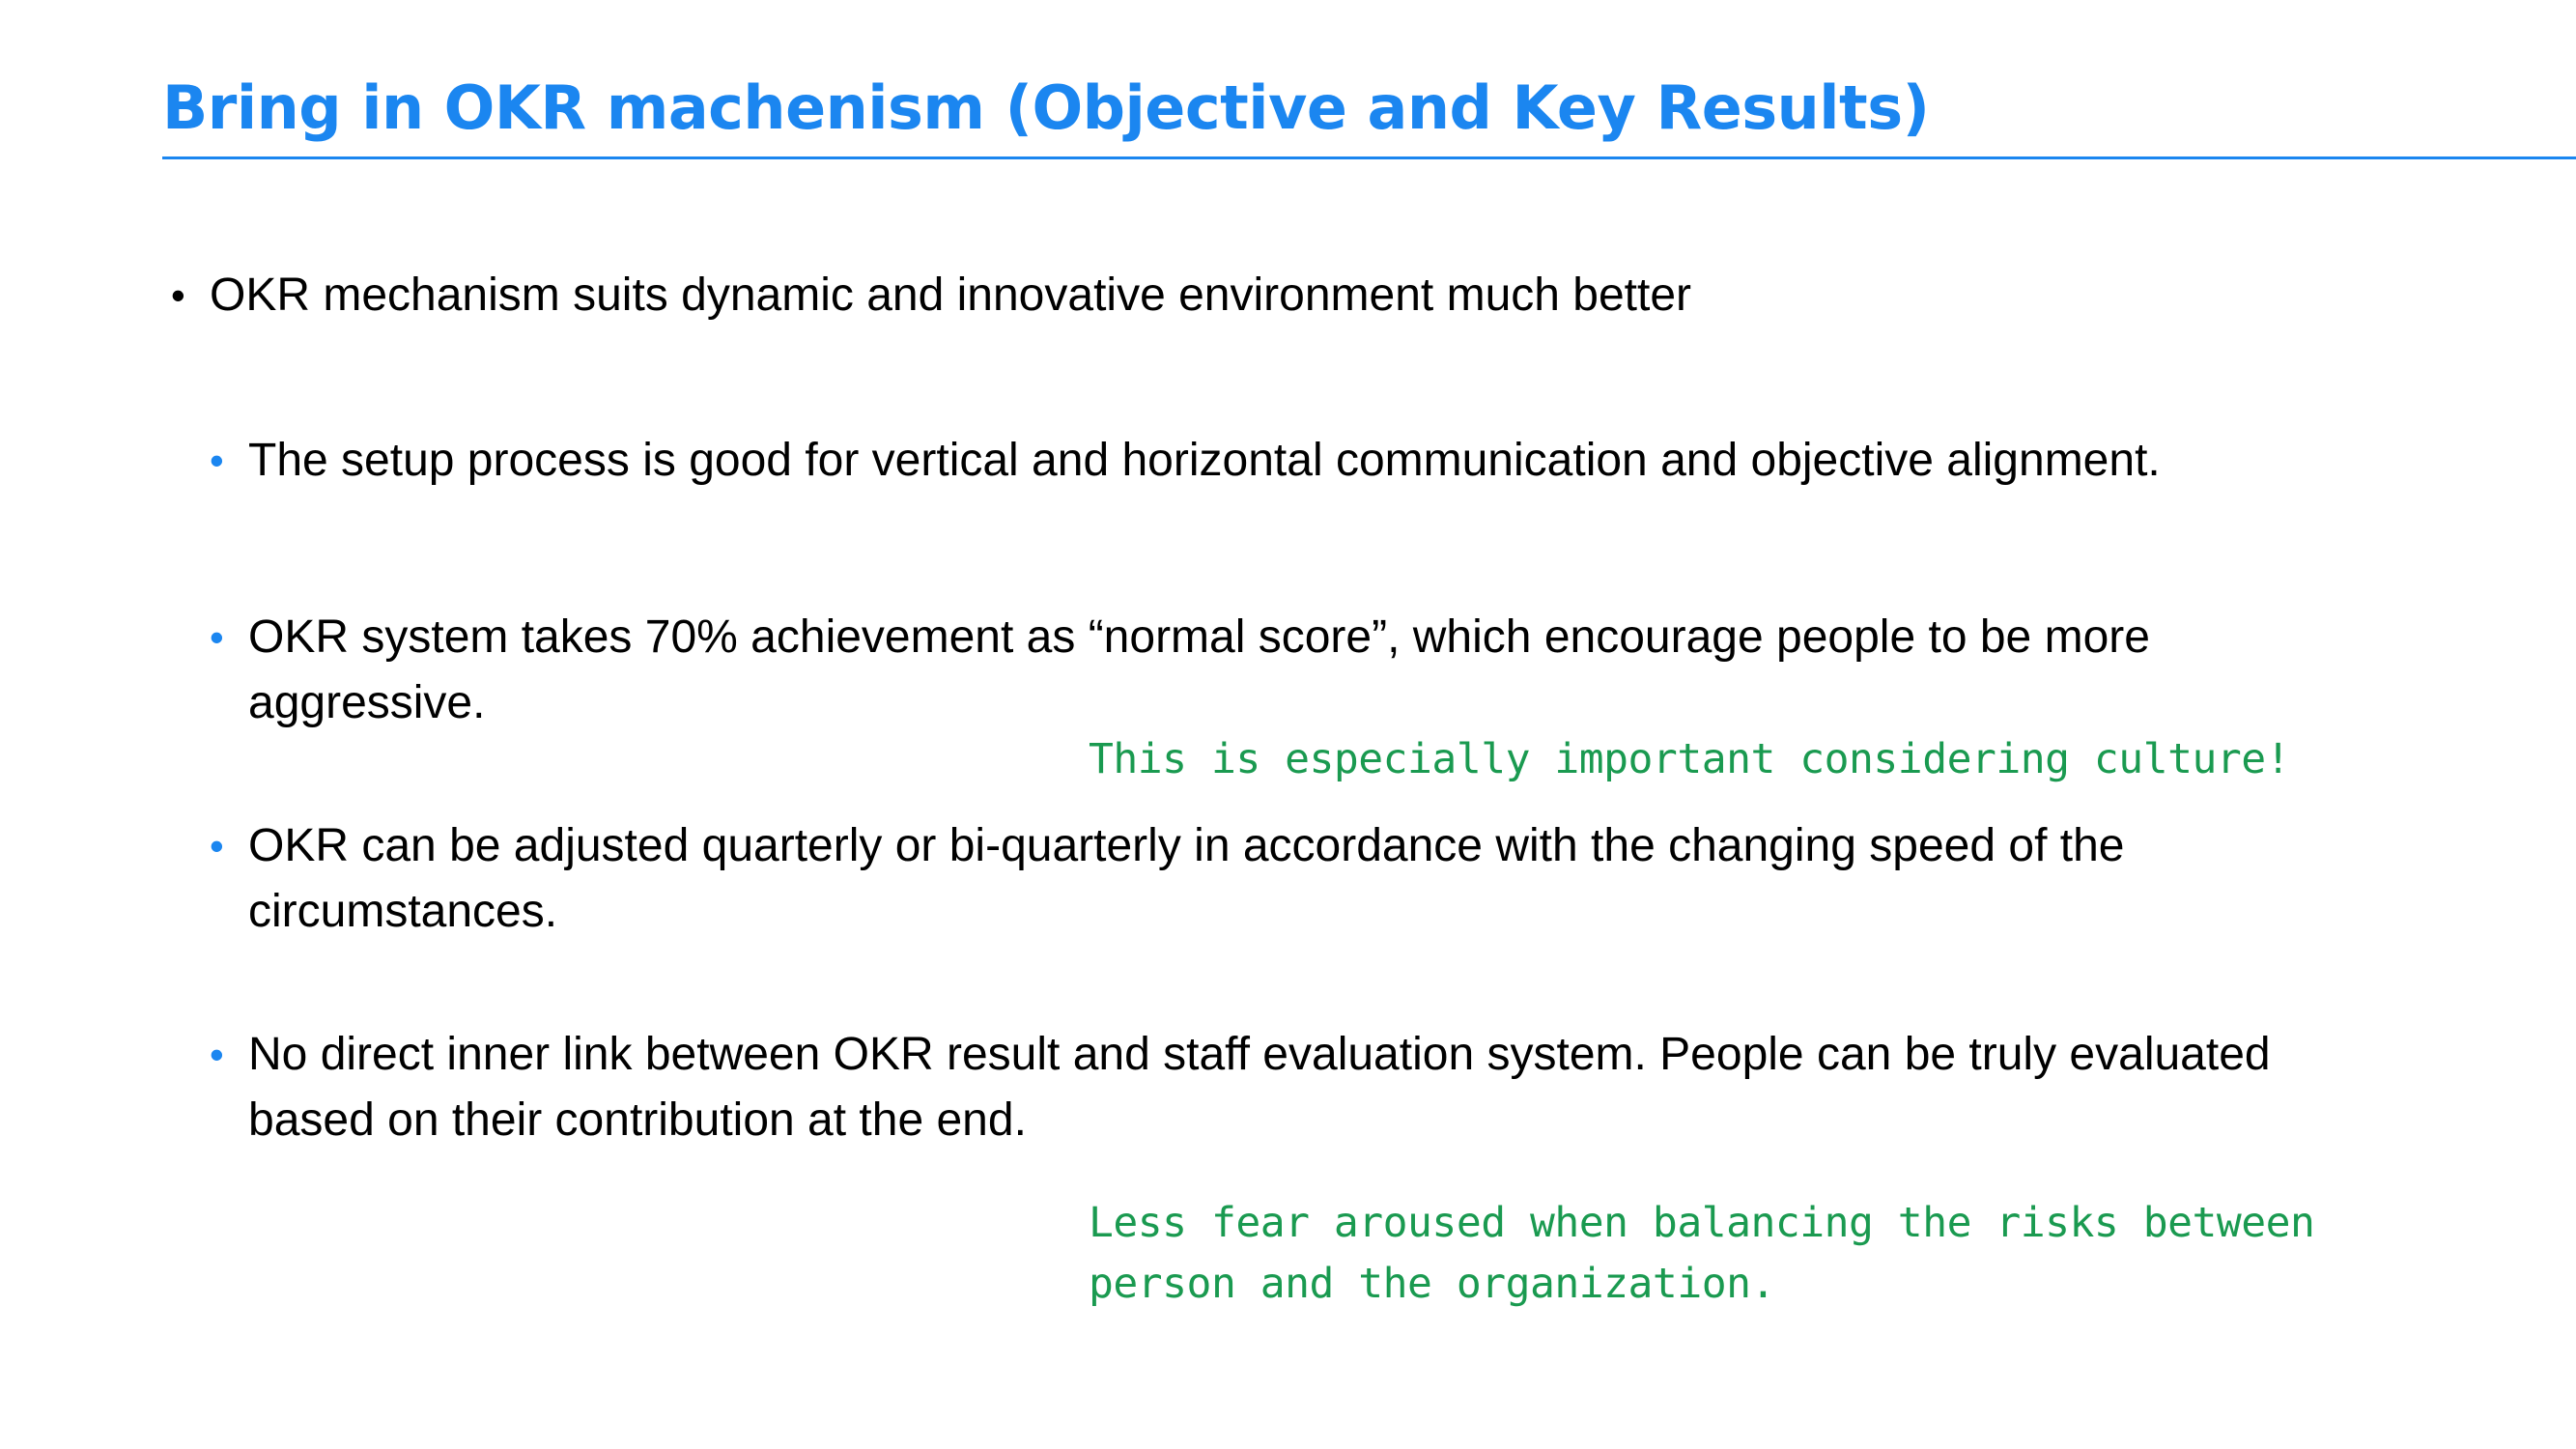  What do you see at coordinates (1369, 157) in the screenshot?
I see `title-underline` at bounding box center [1369, 157].